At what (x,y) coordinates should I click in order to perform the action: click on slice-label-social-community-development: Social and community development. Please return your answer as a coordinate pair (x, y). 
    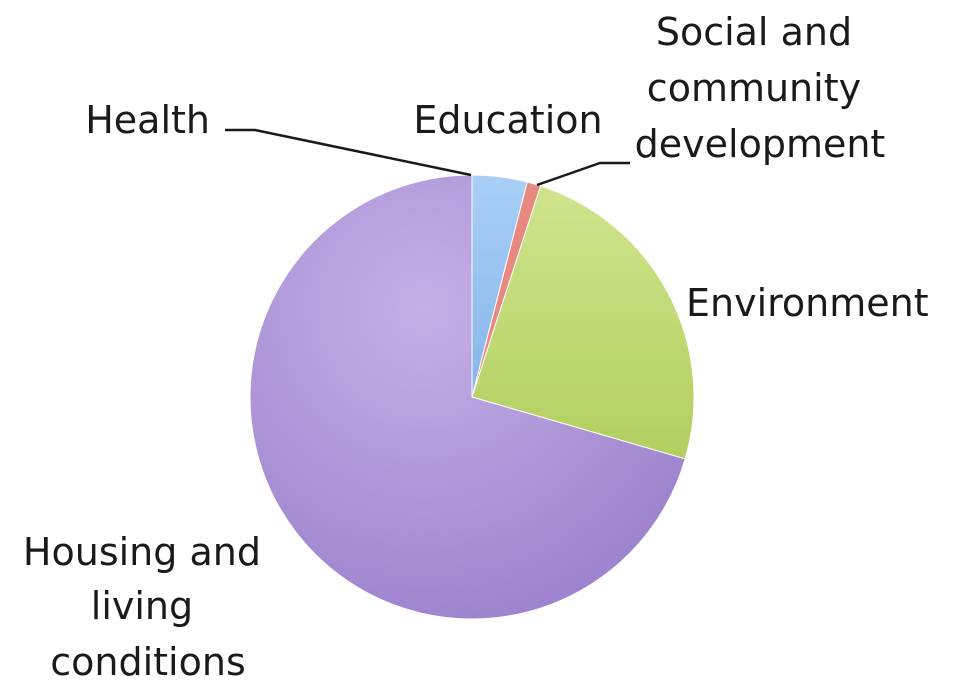
    Looking at the image, I should click on (760, 88).